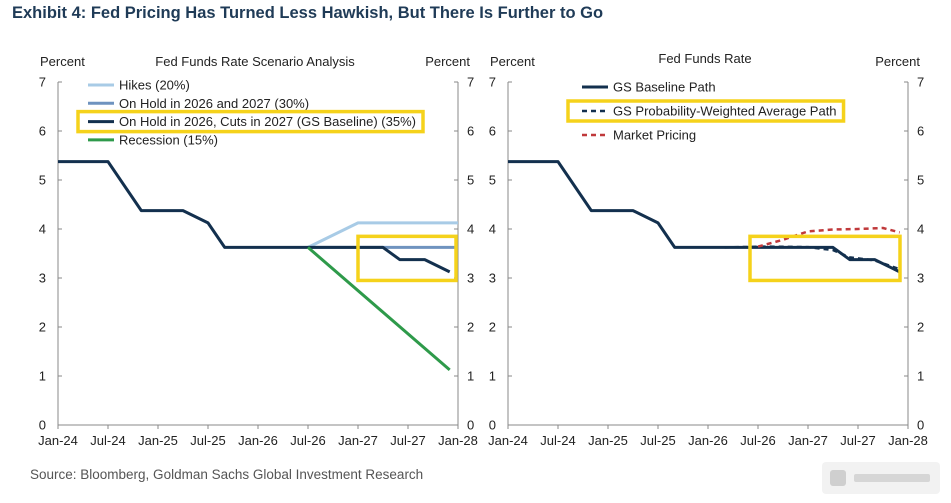 Image resolution: width=951 pixels, height=503 pixels. What do you see at coordinates (512, 61) in the screenshot?
I see `panel2-left-unit-label: Percent` at bounding box center [512, 61].